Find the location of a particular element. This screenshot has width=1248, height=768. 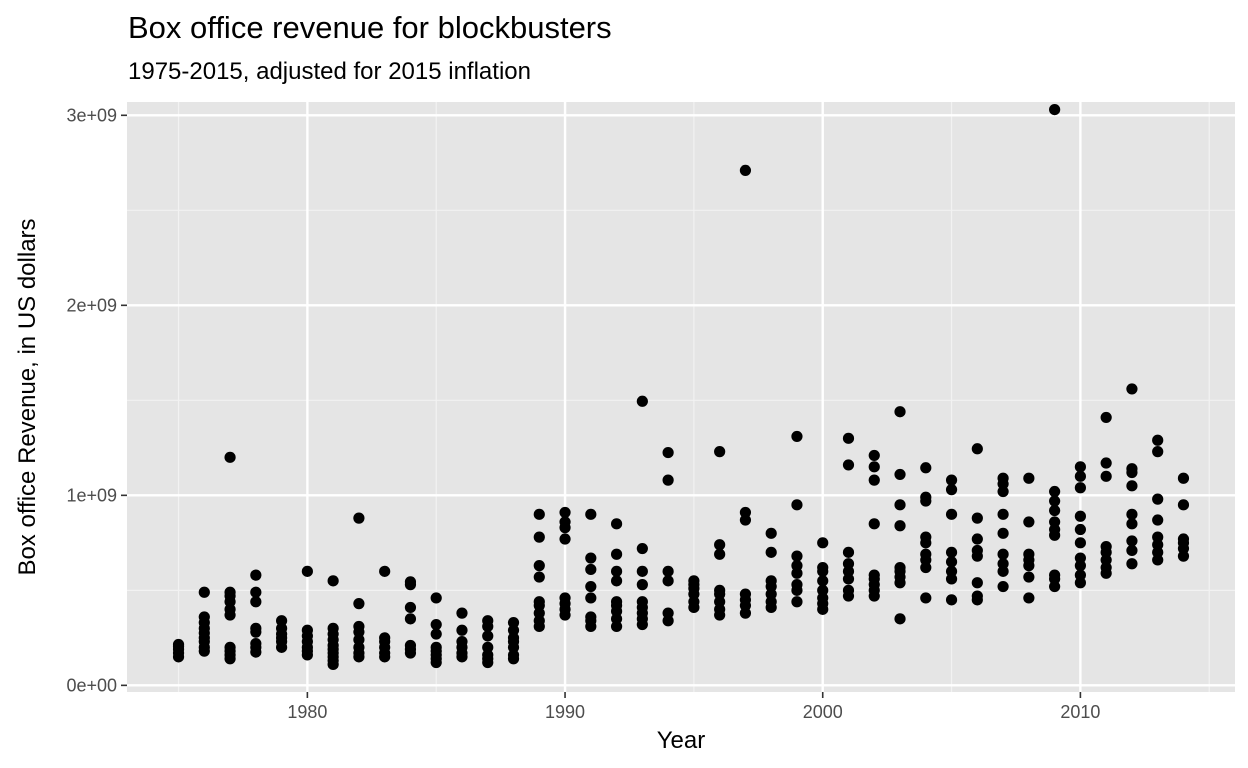

y-axis-label: Box office Revenue, in US dollars is located at coordinates (27, 396).